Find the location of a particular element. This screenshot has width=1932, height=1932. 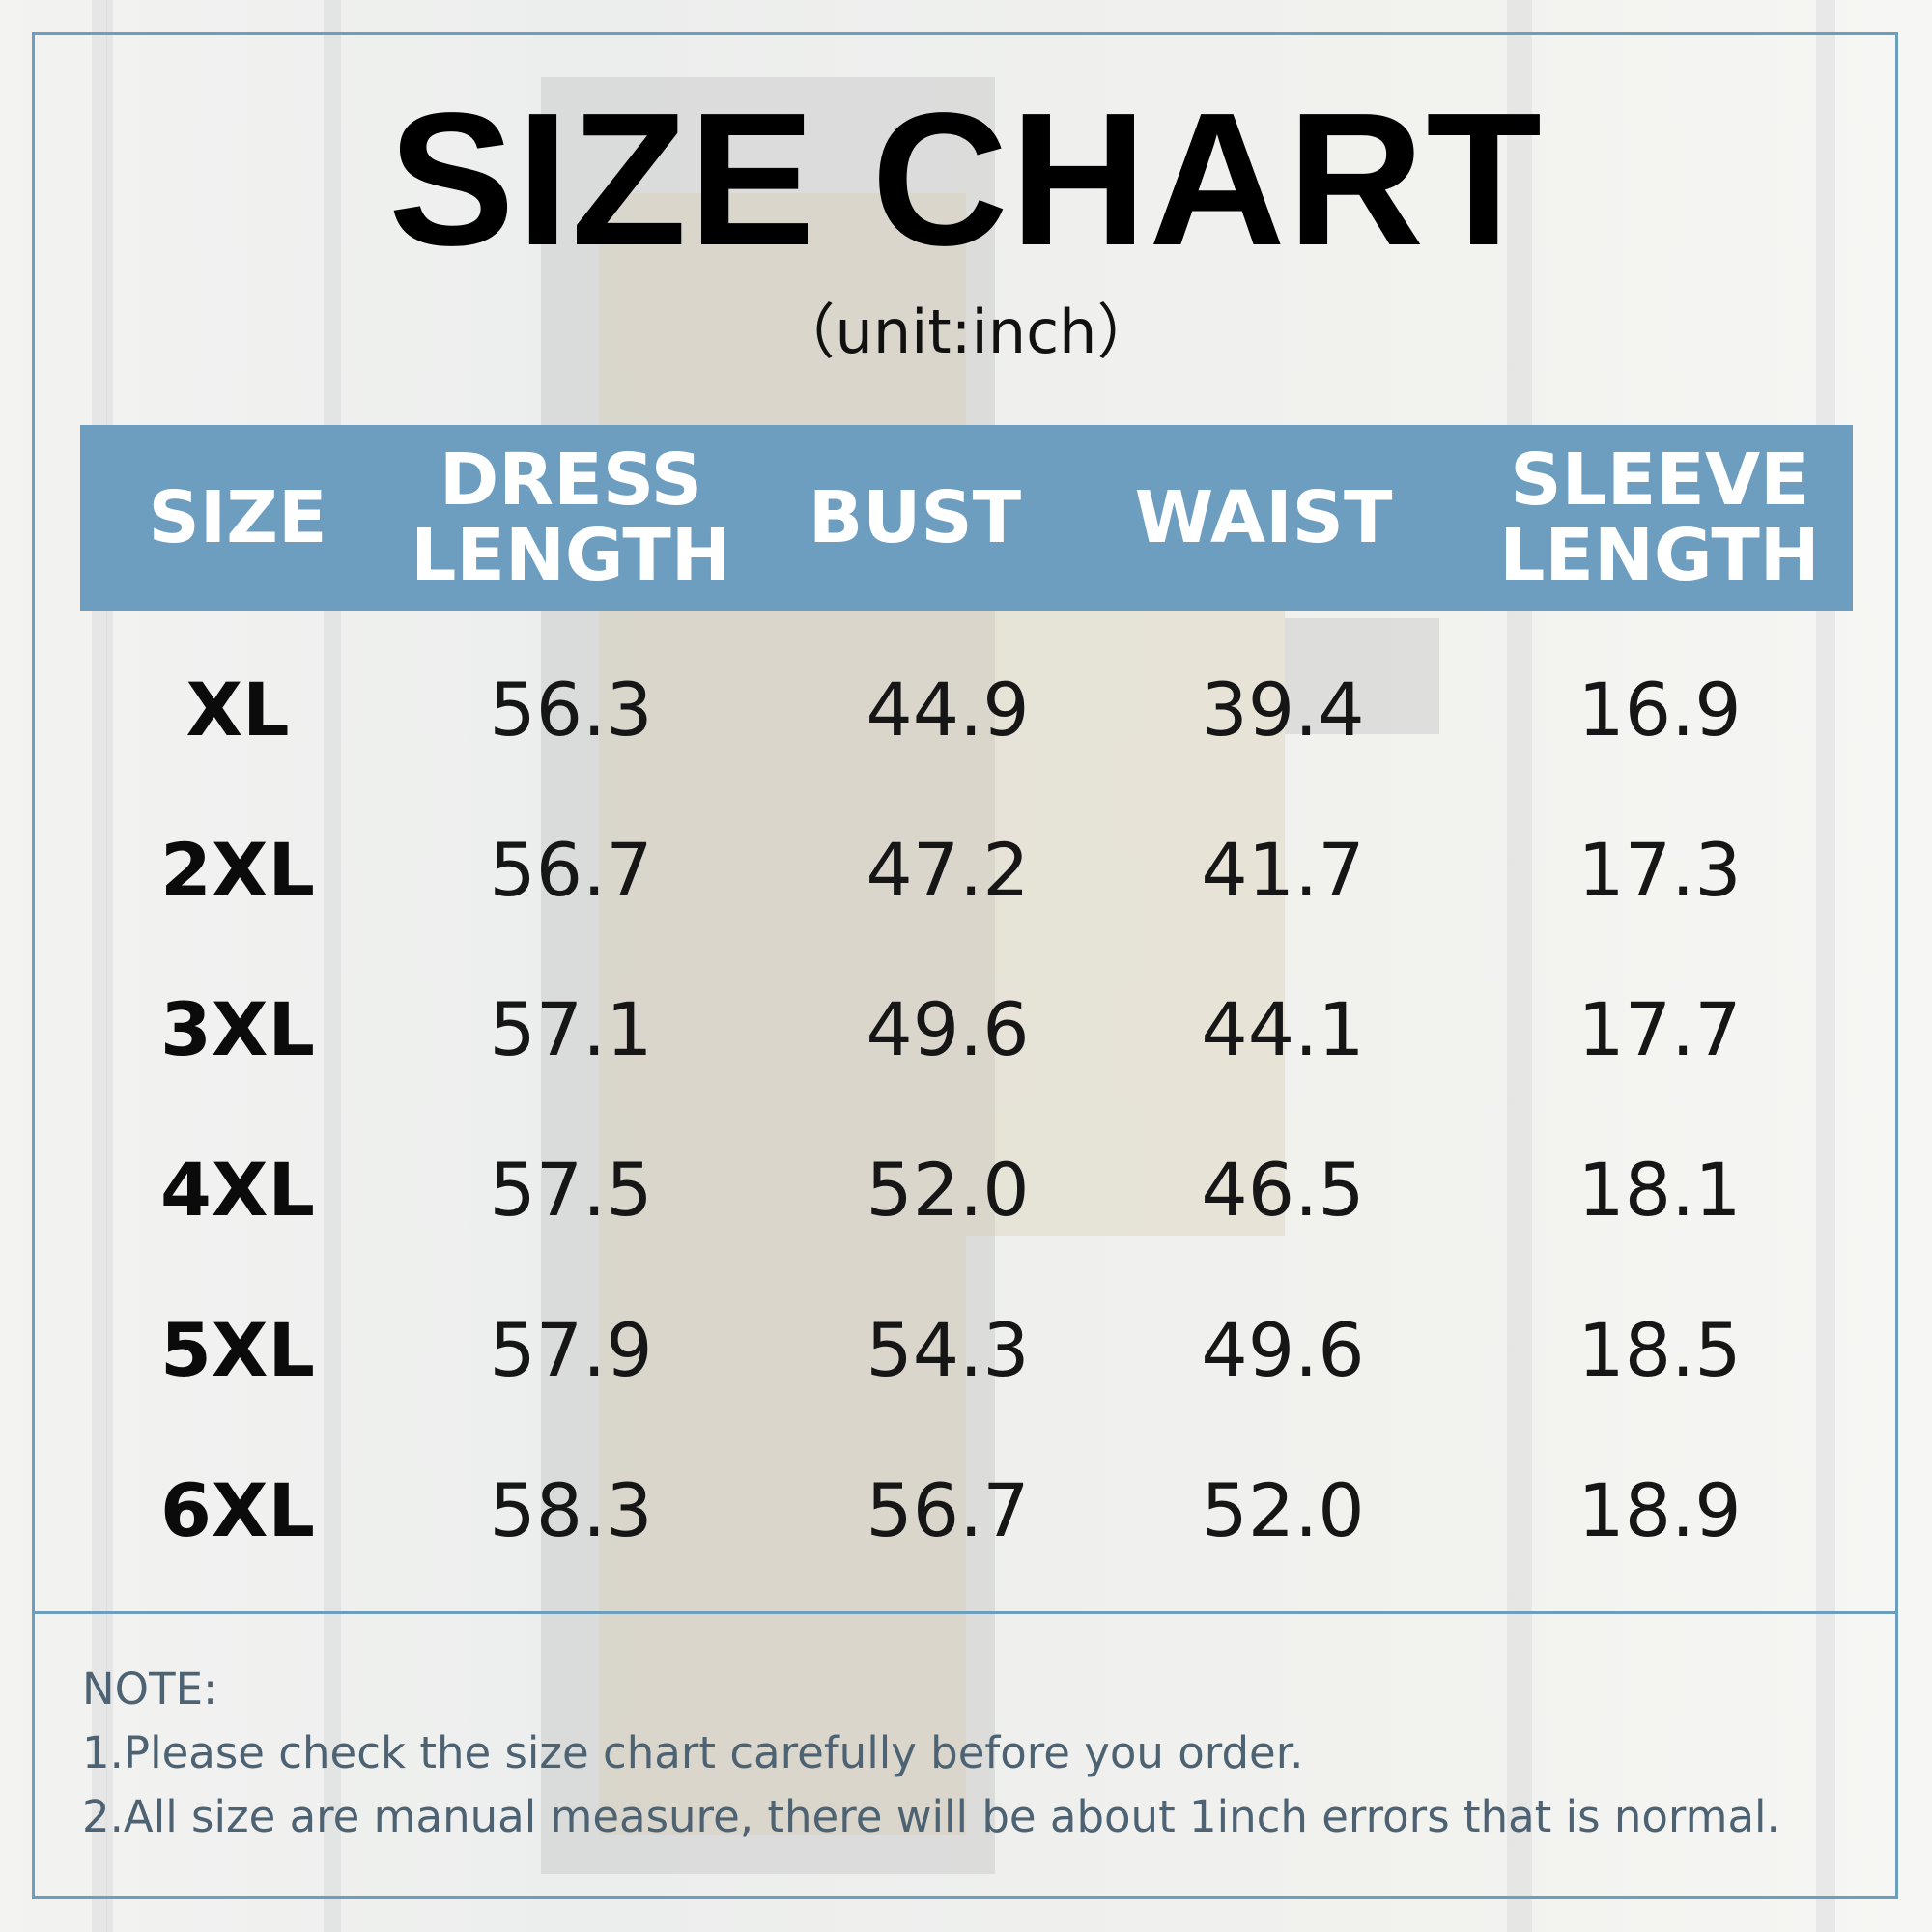

sleeve-length-cell: 18.5 is located at coordinates (1659, 1349).